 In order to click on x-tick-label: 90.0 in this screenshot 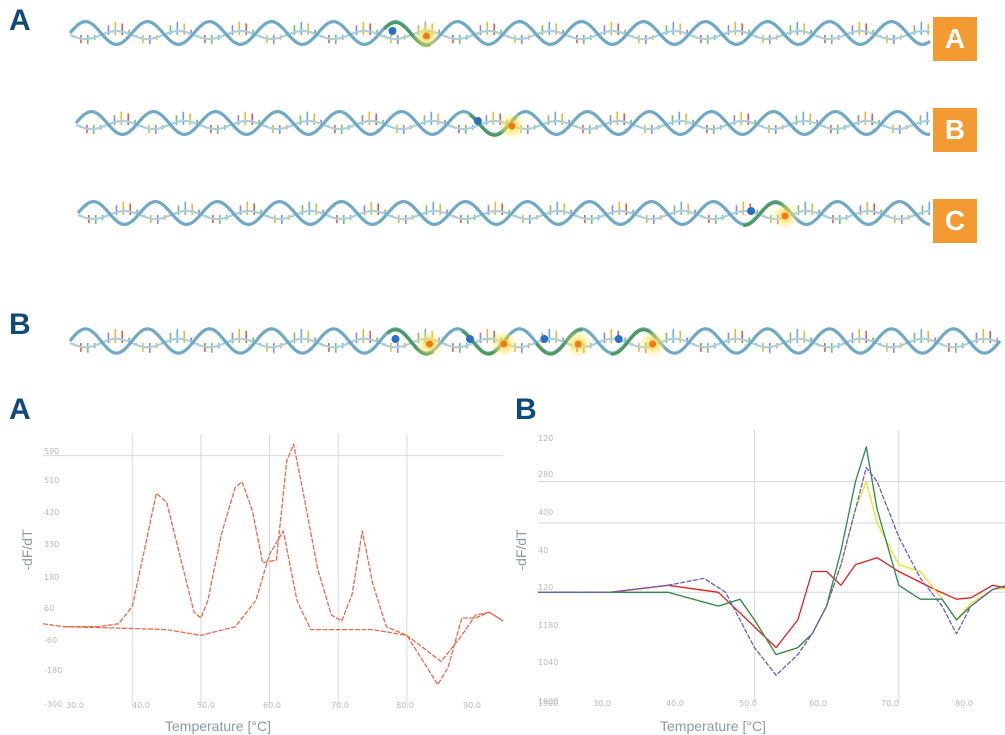, I will do `click(472, 705)`.